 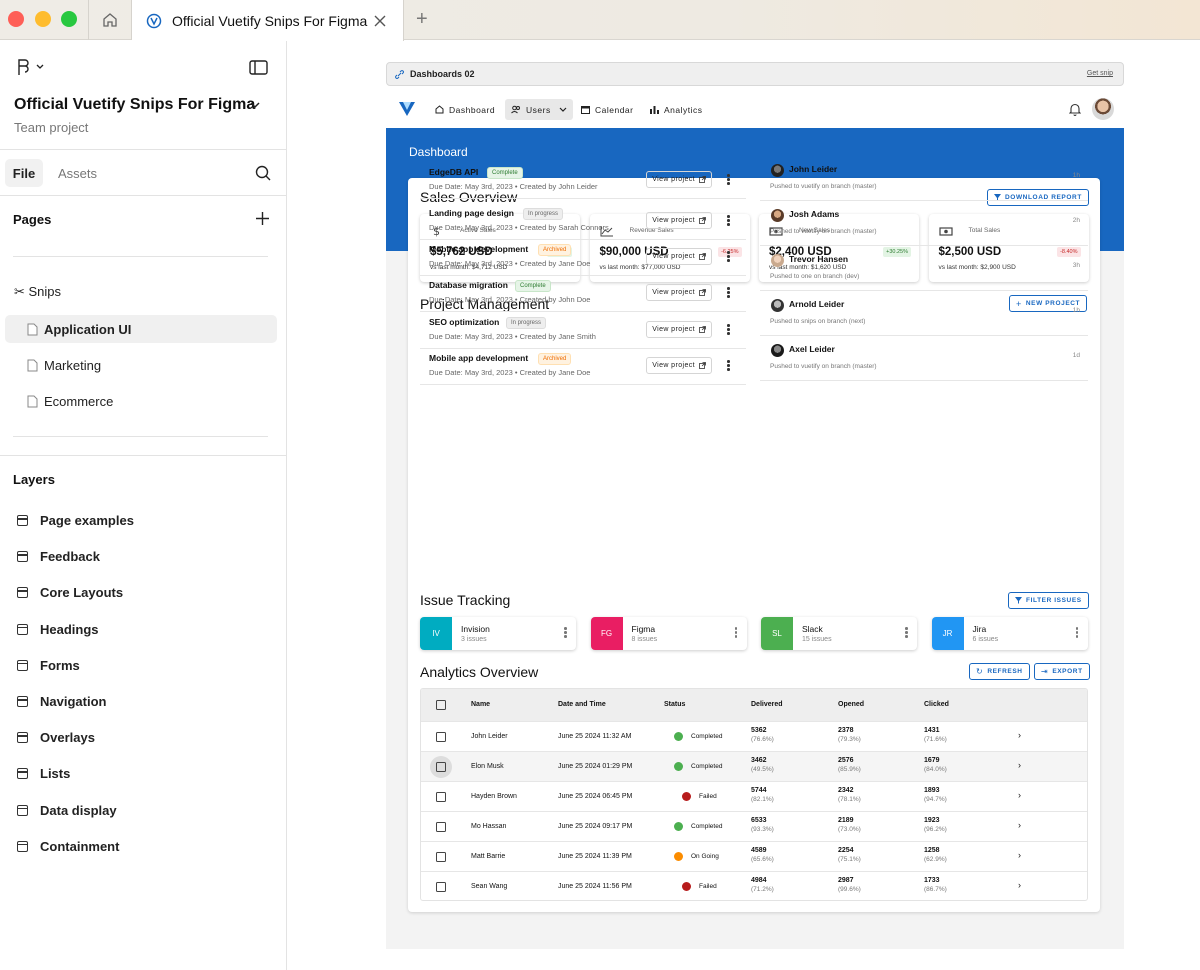 I want to click on layer-item: Page examples, so click(x=75, y=520).